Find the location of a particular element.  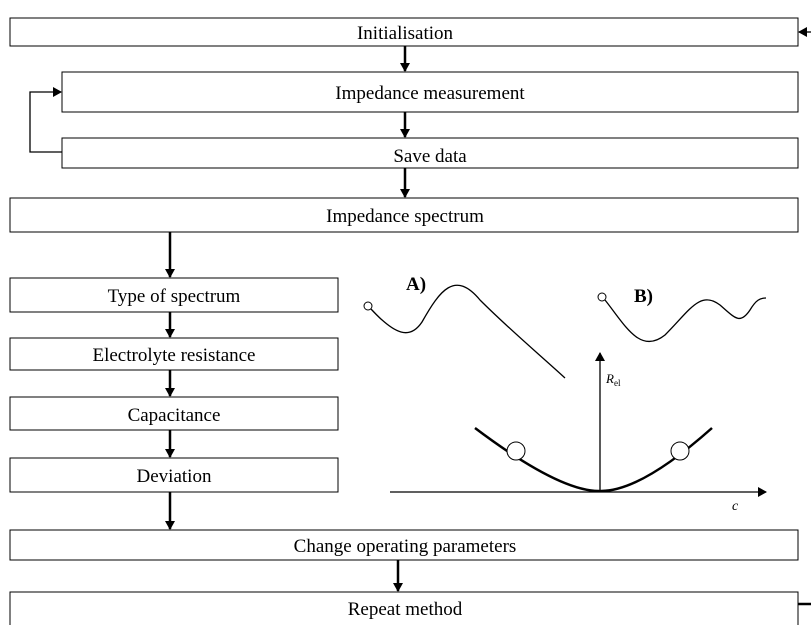

y-axis-label: Rel is located at coordinates (613, 379).